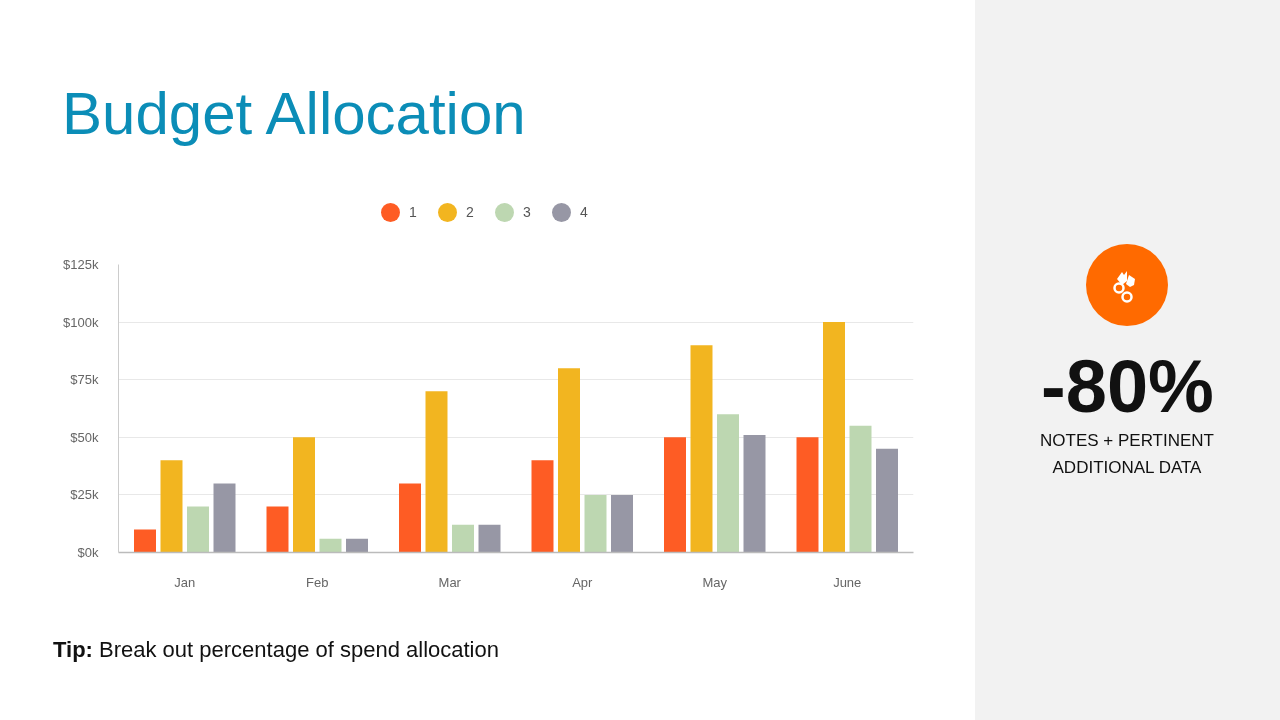 The image size is (1280, 720). Describe the element at coordinates (1127, 386) in the screenshot. I see `text: -80%` at that location.